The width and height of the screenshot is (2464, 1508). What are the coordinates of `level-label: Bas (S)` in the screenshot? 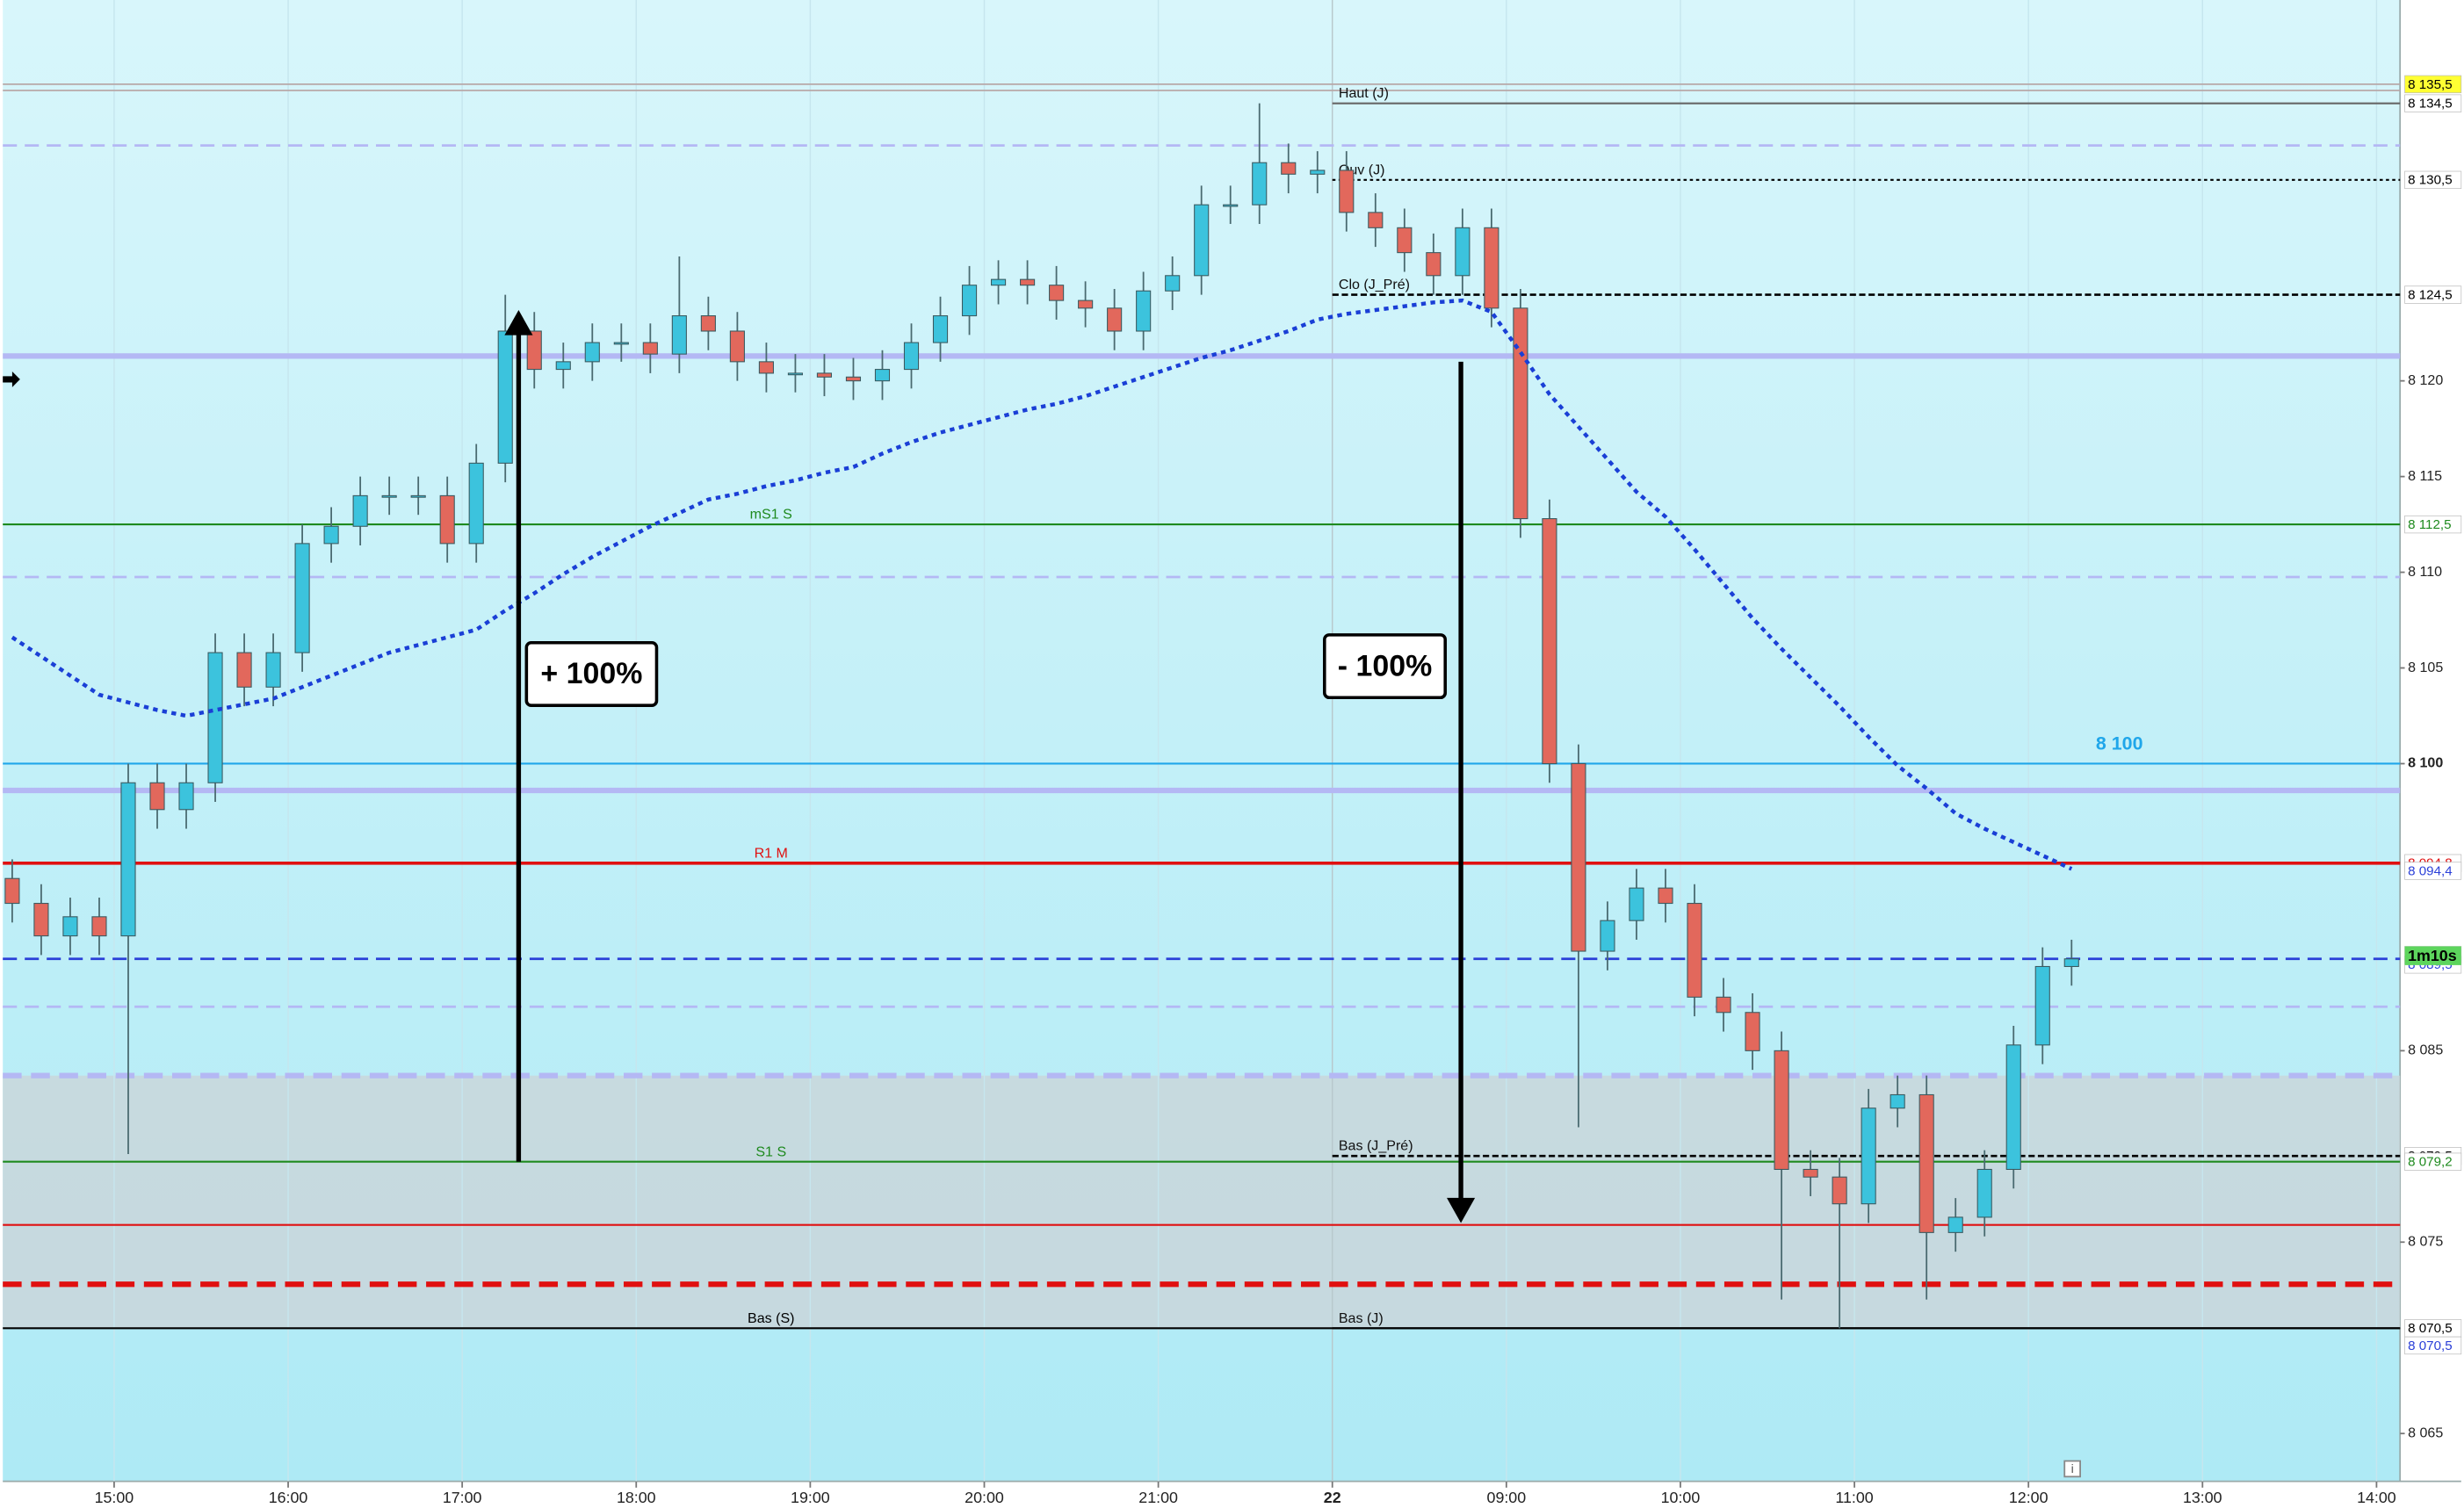 It's located at (771, 1318).